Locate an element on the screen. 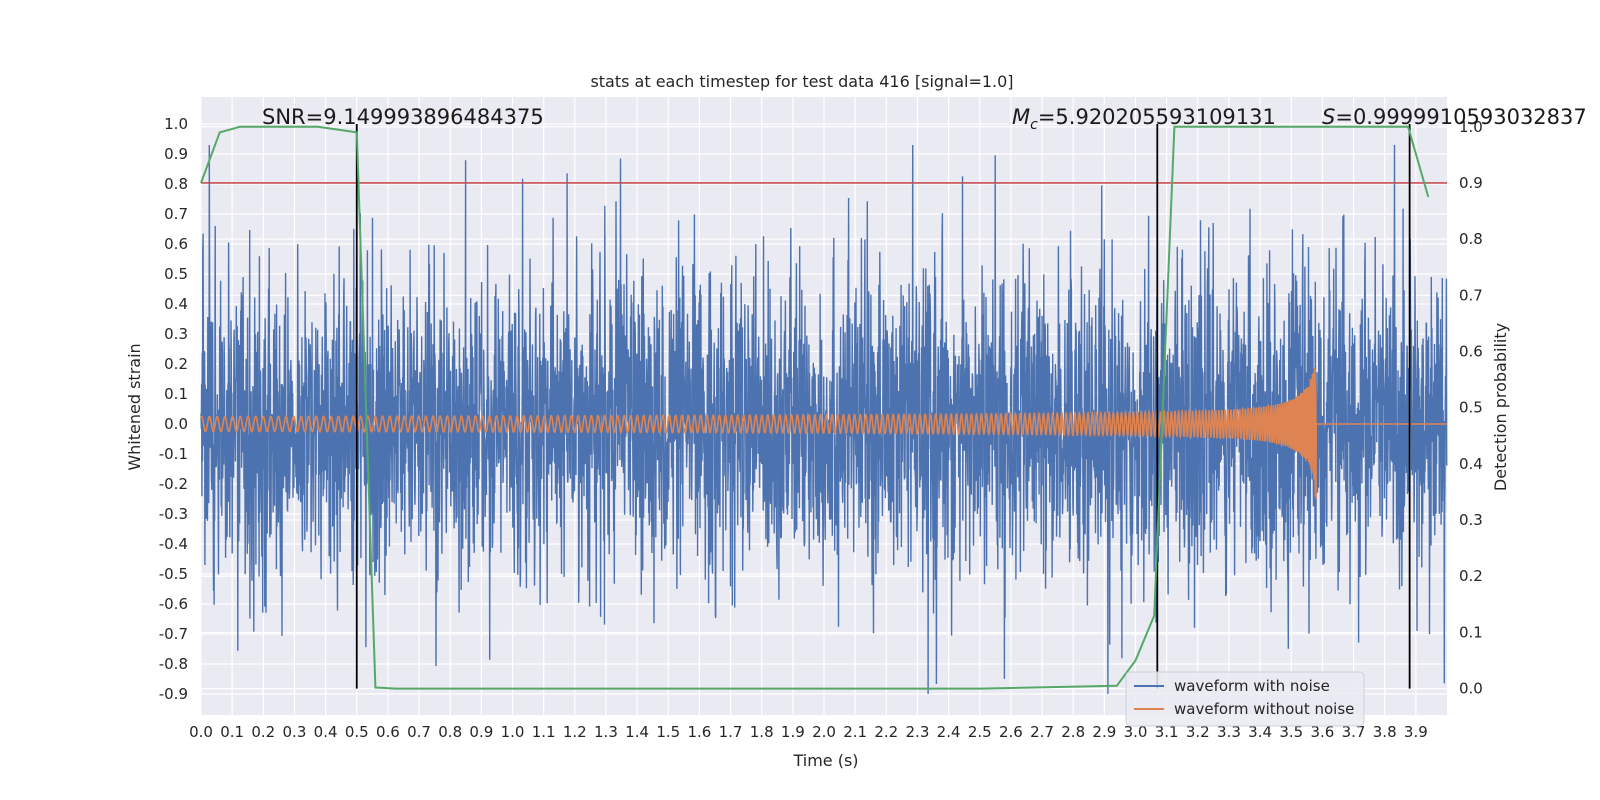  x-tick-label: 1.2 is located at coordinates (575, 732).